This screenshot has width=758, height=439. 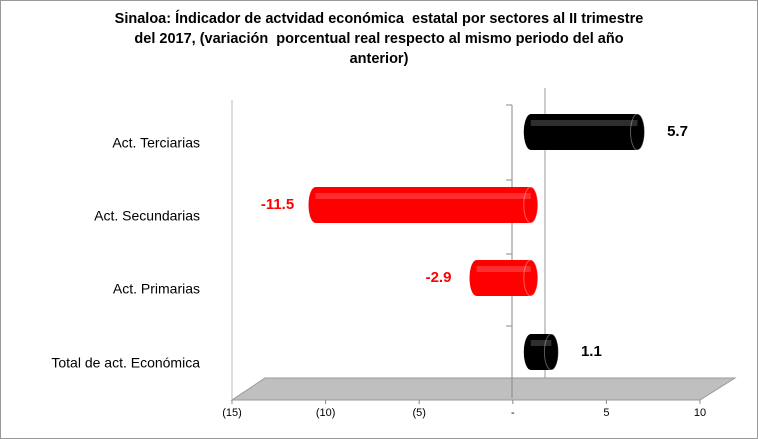 What do you see at coordinates (156, 143) in the screenshot?
I see `y-tick-label: Act. Terciarias` at bounding box center [156, 143].